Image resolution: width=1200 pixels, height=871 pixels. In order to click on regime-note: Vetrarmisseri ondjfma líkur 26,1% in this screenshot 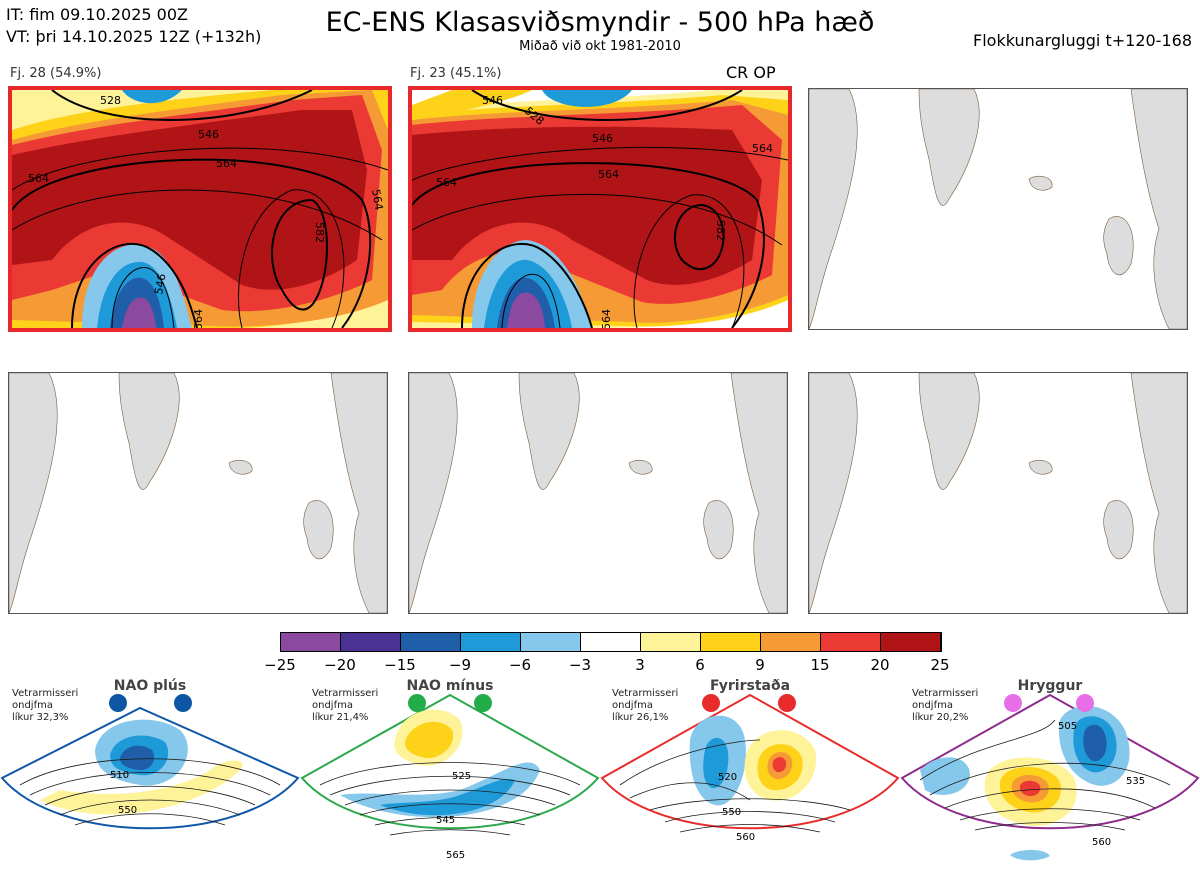, I will do `click(645, 706)`.